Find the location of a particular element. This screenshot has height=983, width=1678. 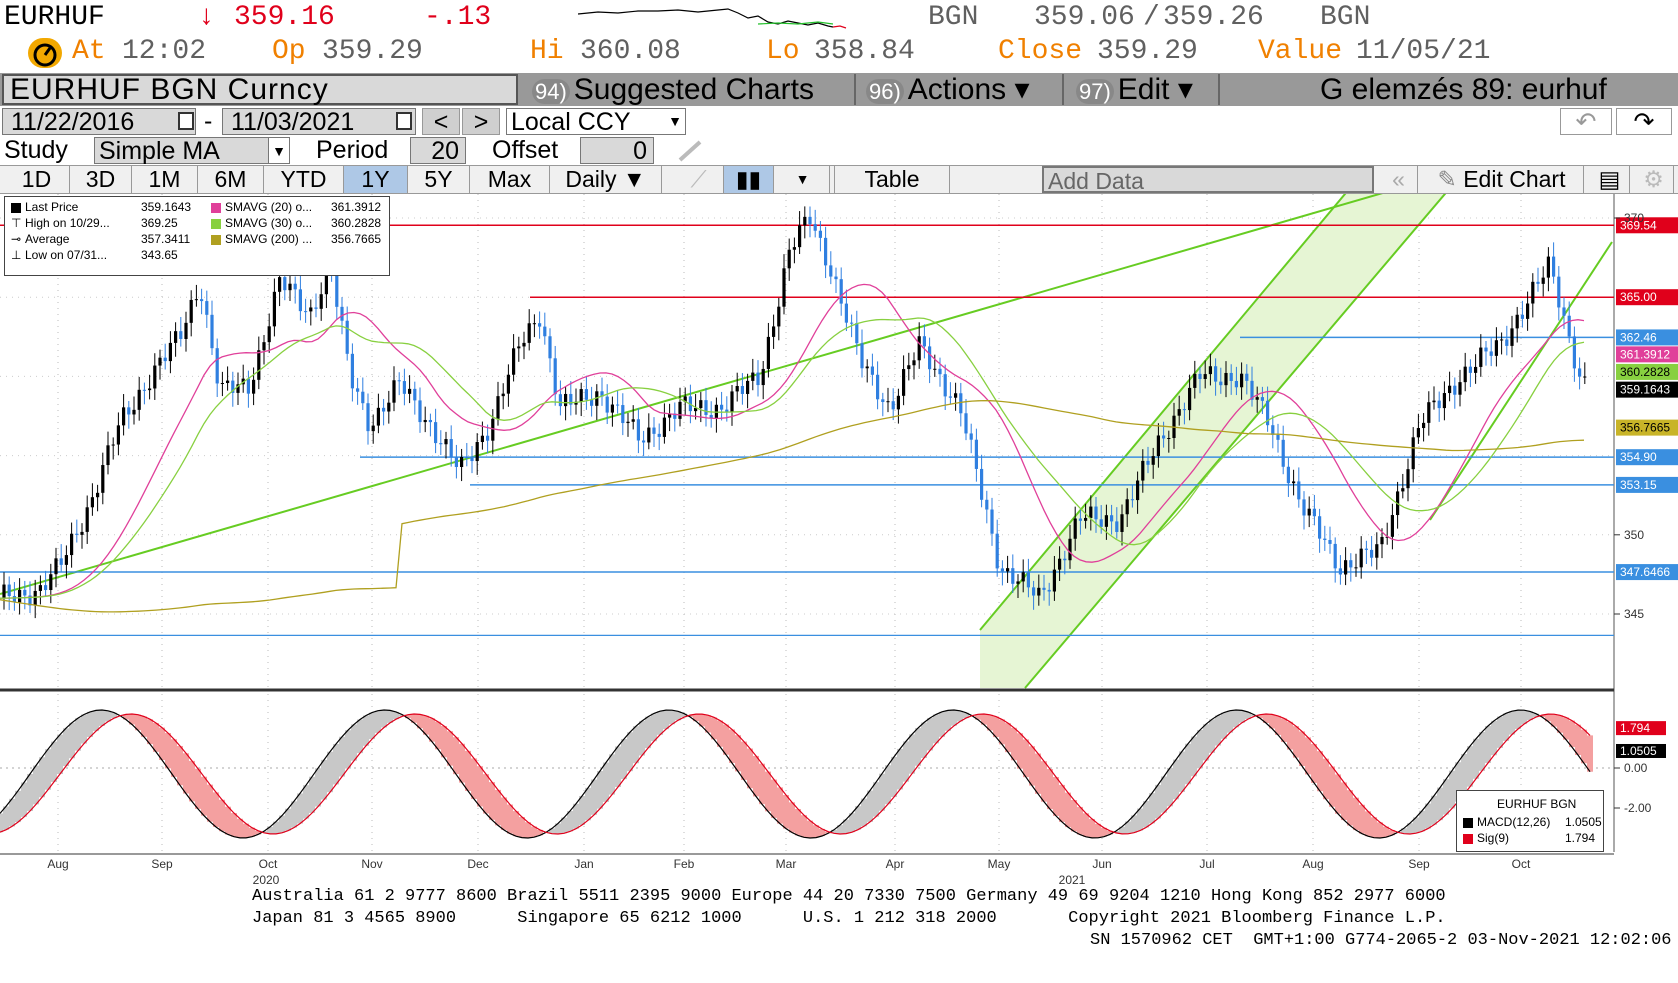

edit-chart-button: ✎ Edit Chart is located at coordinates (1502, 179).